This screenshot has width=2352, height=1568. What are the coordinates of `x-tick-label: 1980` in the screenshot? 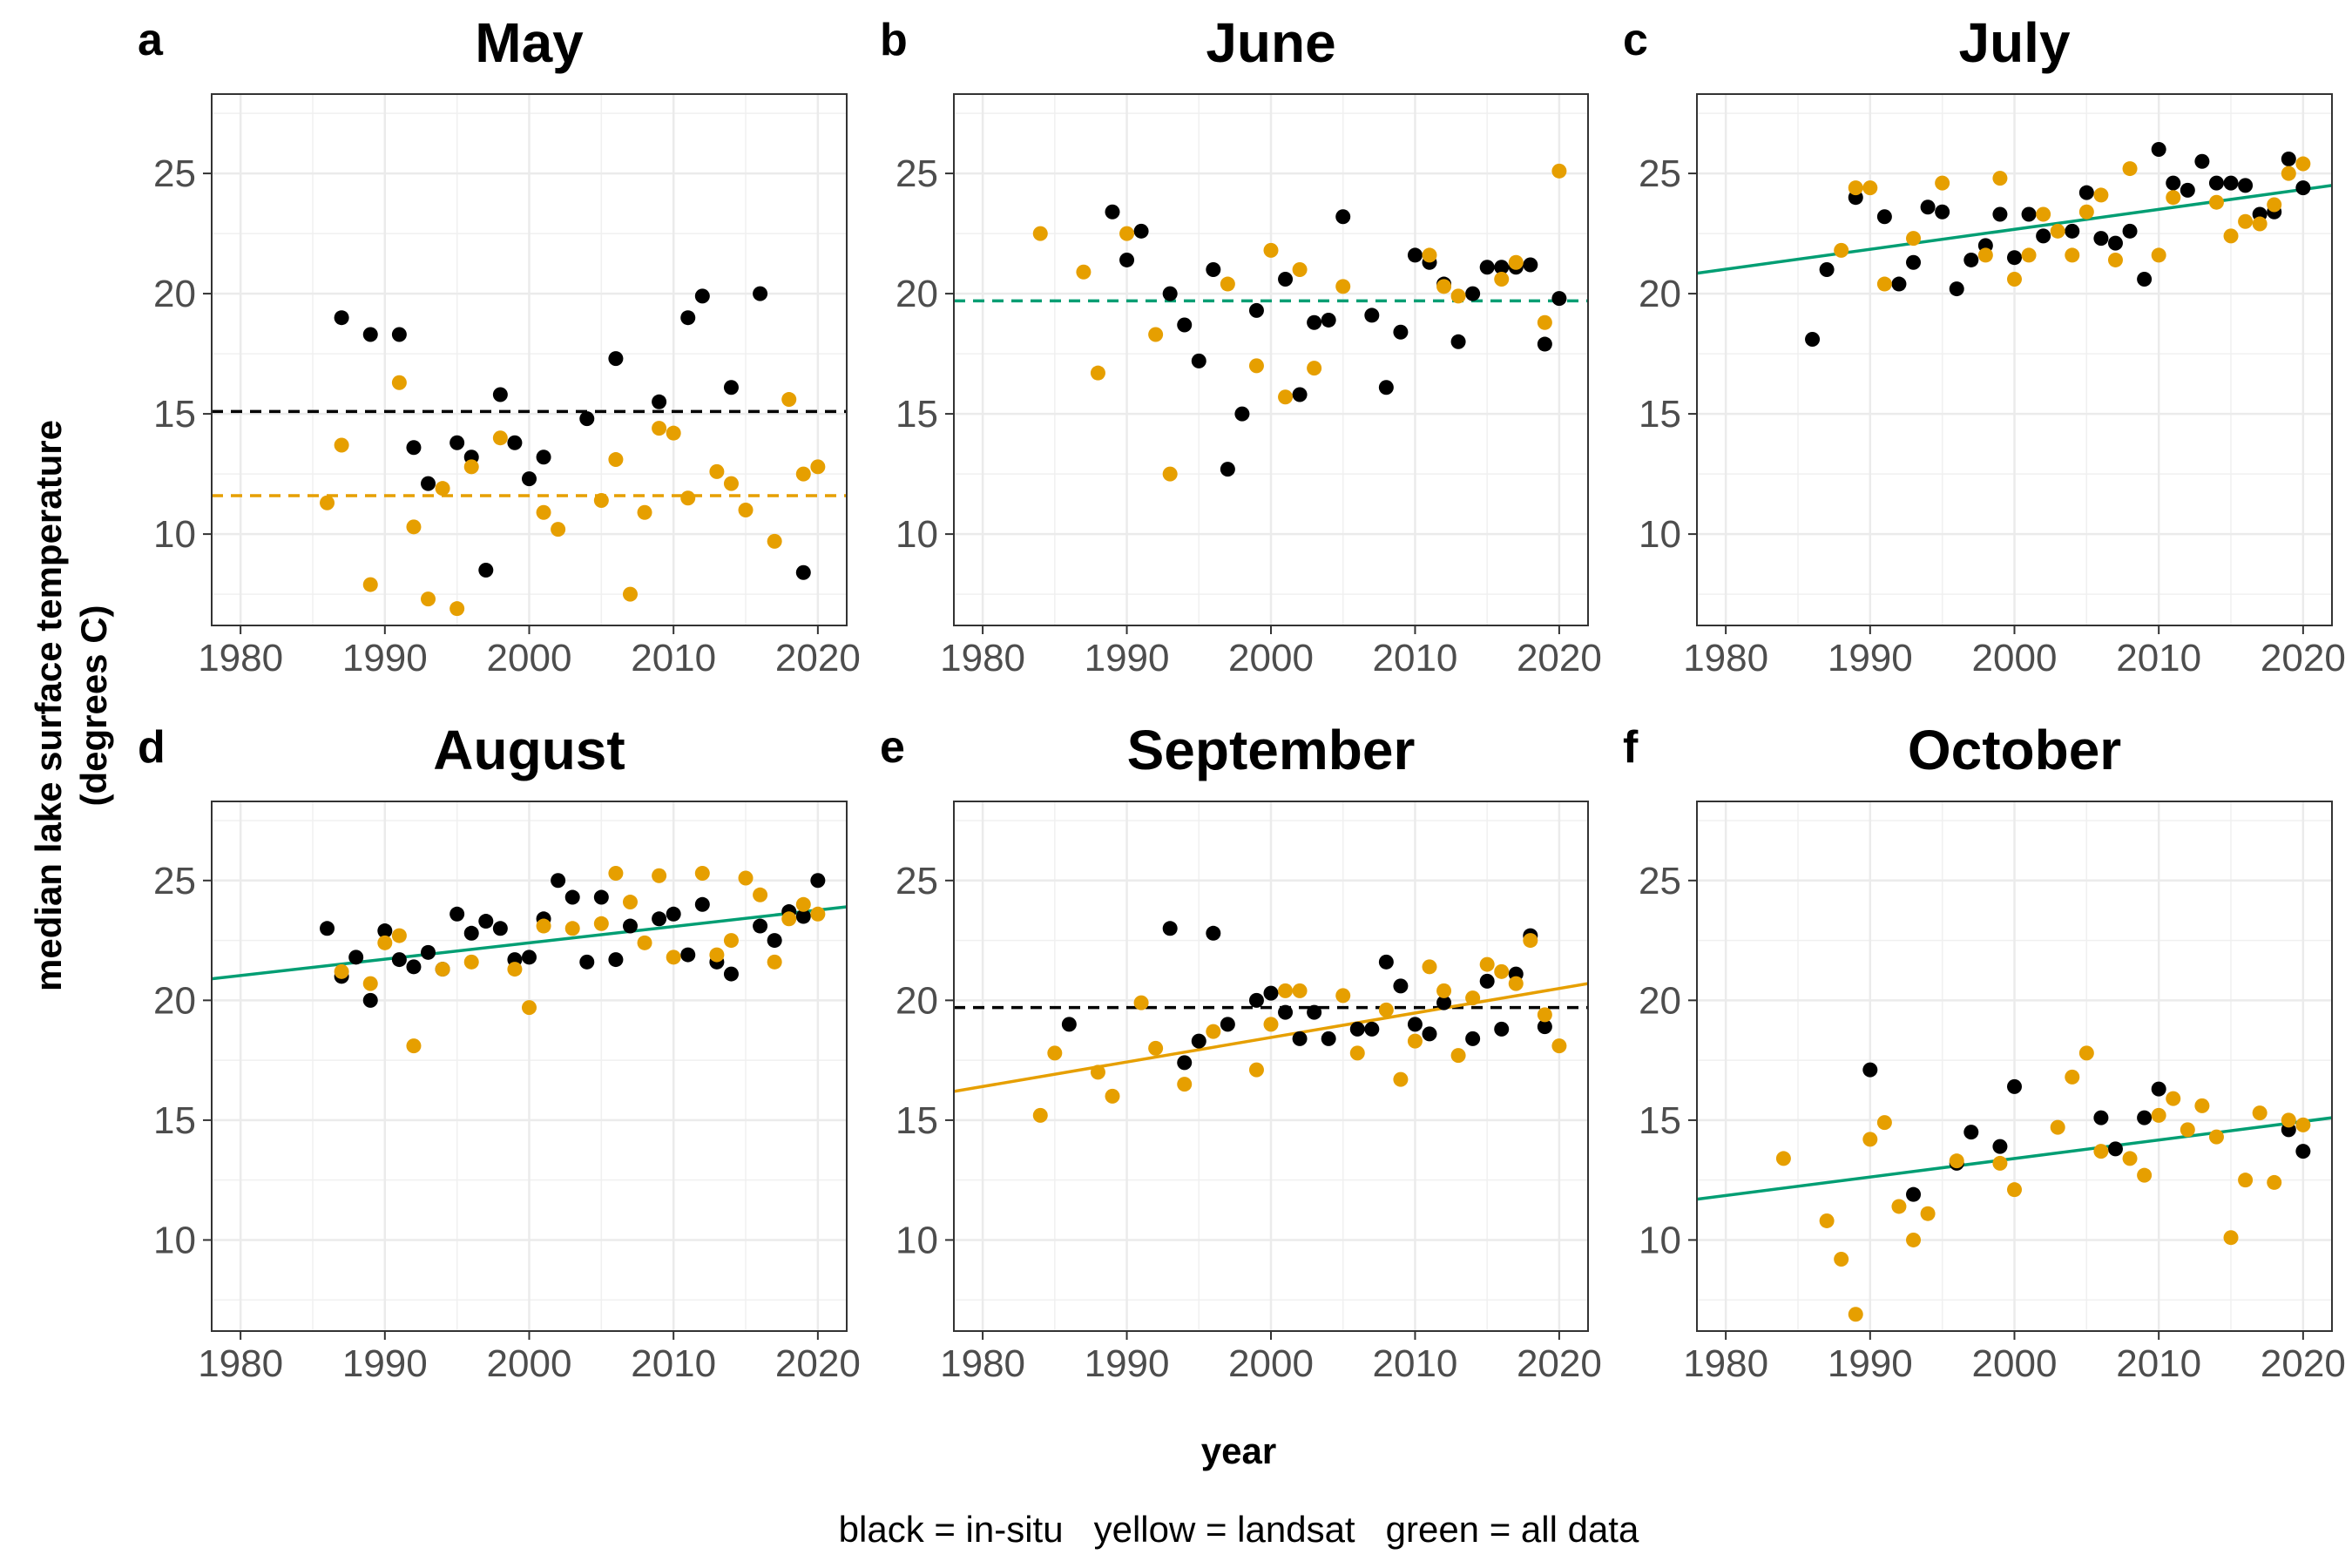 It's located at (1725, 658).